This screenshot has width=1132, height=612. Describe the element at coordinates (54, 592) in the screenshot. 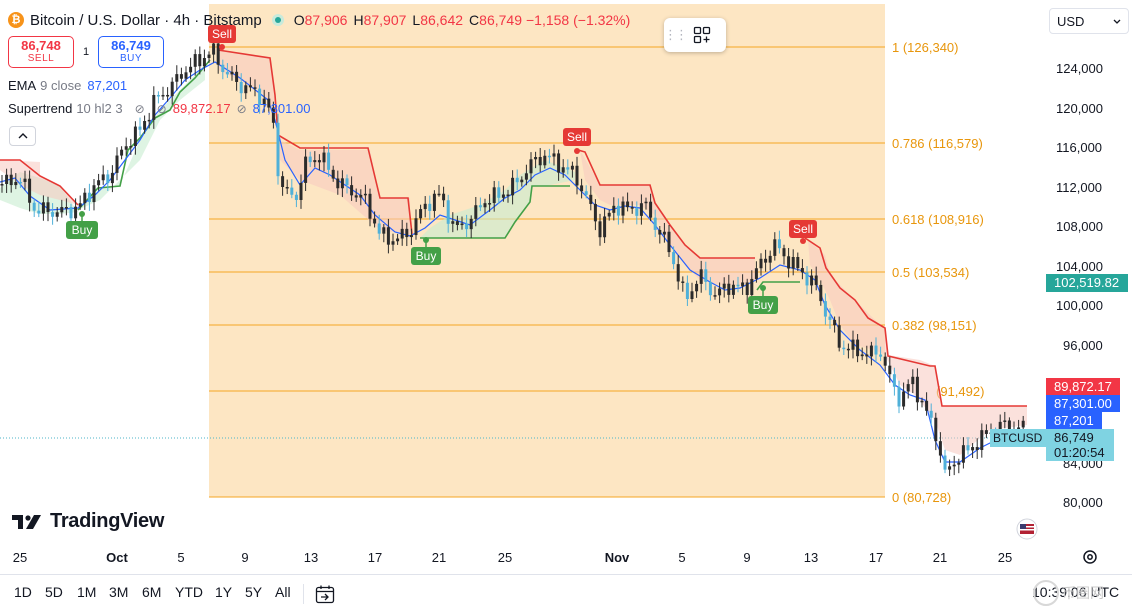

I see `range-5d-button: 5D` at that location.